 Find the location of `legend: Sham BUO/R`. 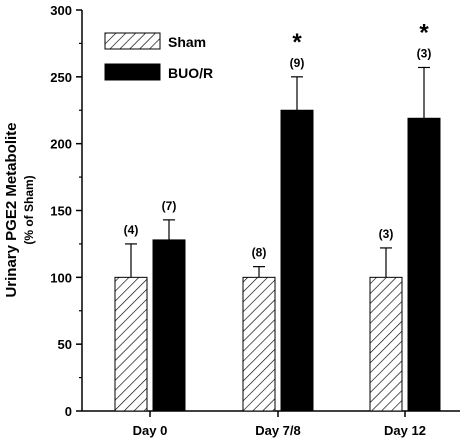

legend: Sham BUO/R is located at coordinates (158, 56).